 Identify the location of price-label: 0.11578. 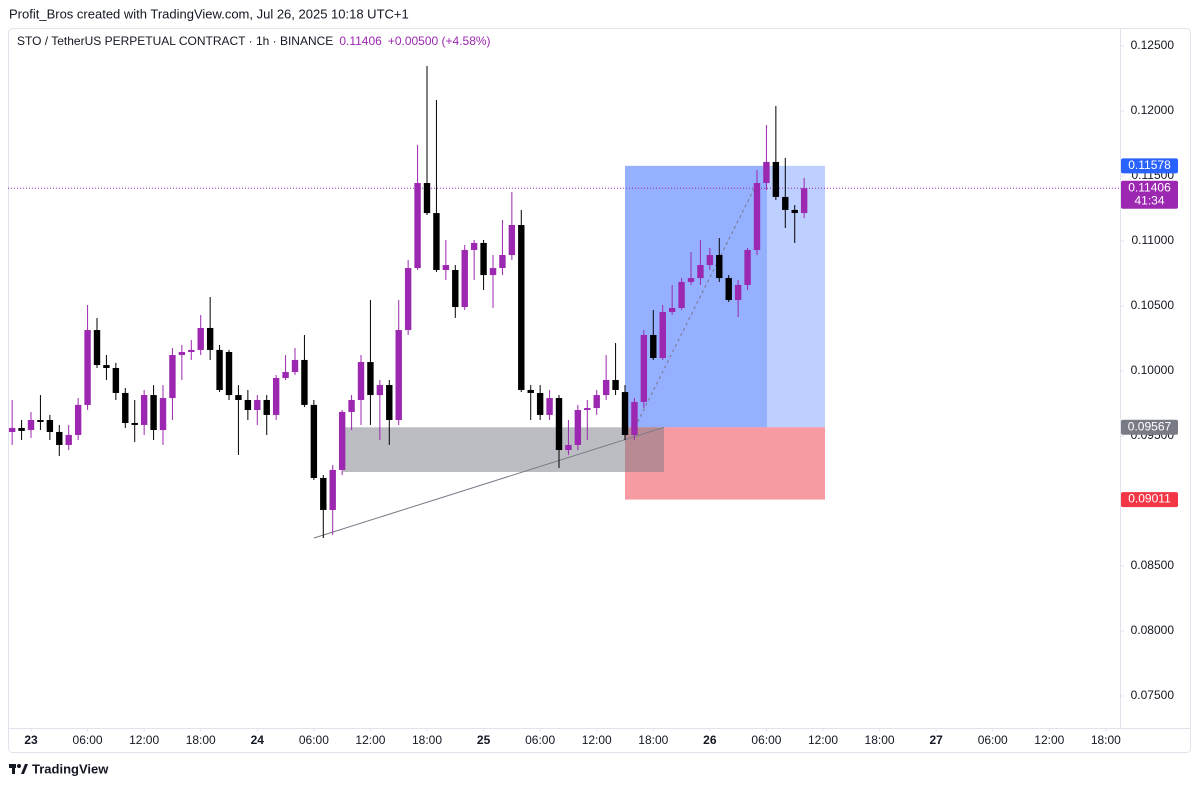
(1149, 165).